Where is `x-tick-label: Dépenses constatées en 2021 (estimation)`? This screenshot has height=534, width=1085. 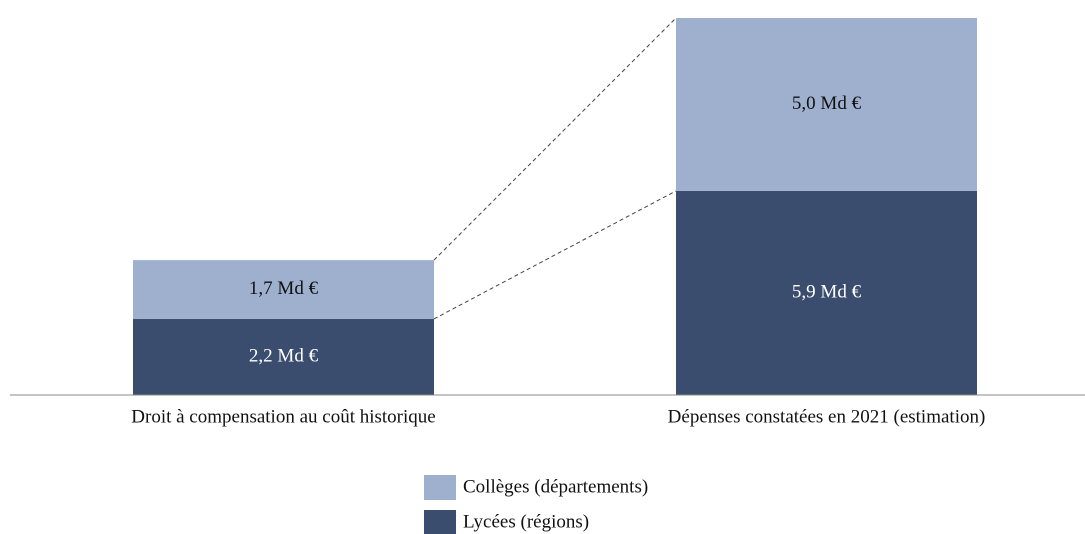 x-tick-label: Dépenses constatées en 2021 (estimation) is located at coordinates (827, 416).